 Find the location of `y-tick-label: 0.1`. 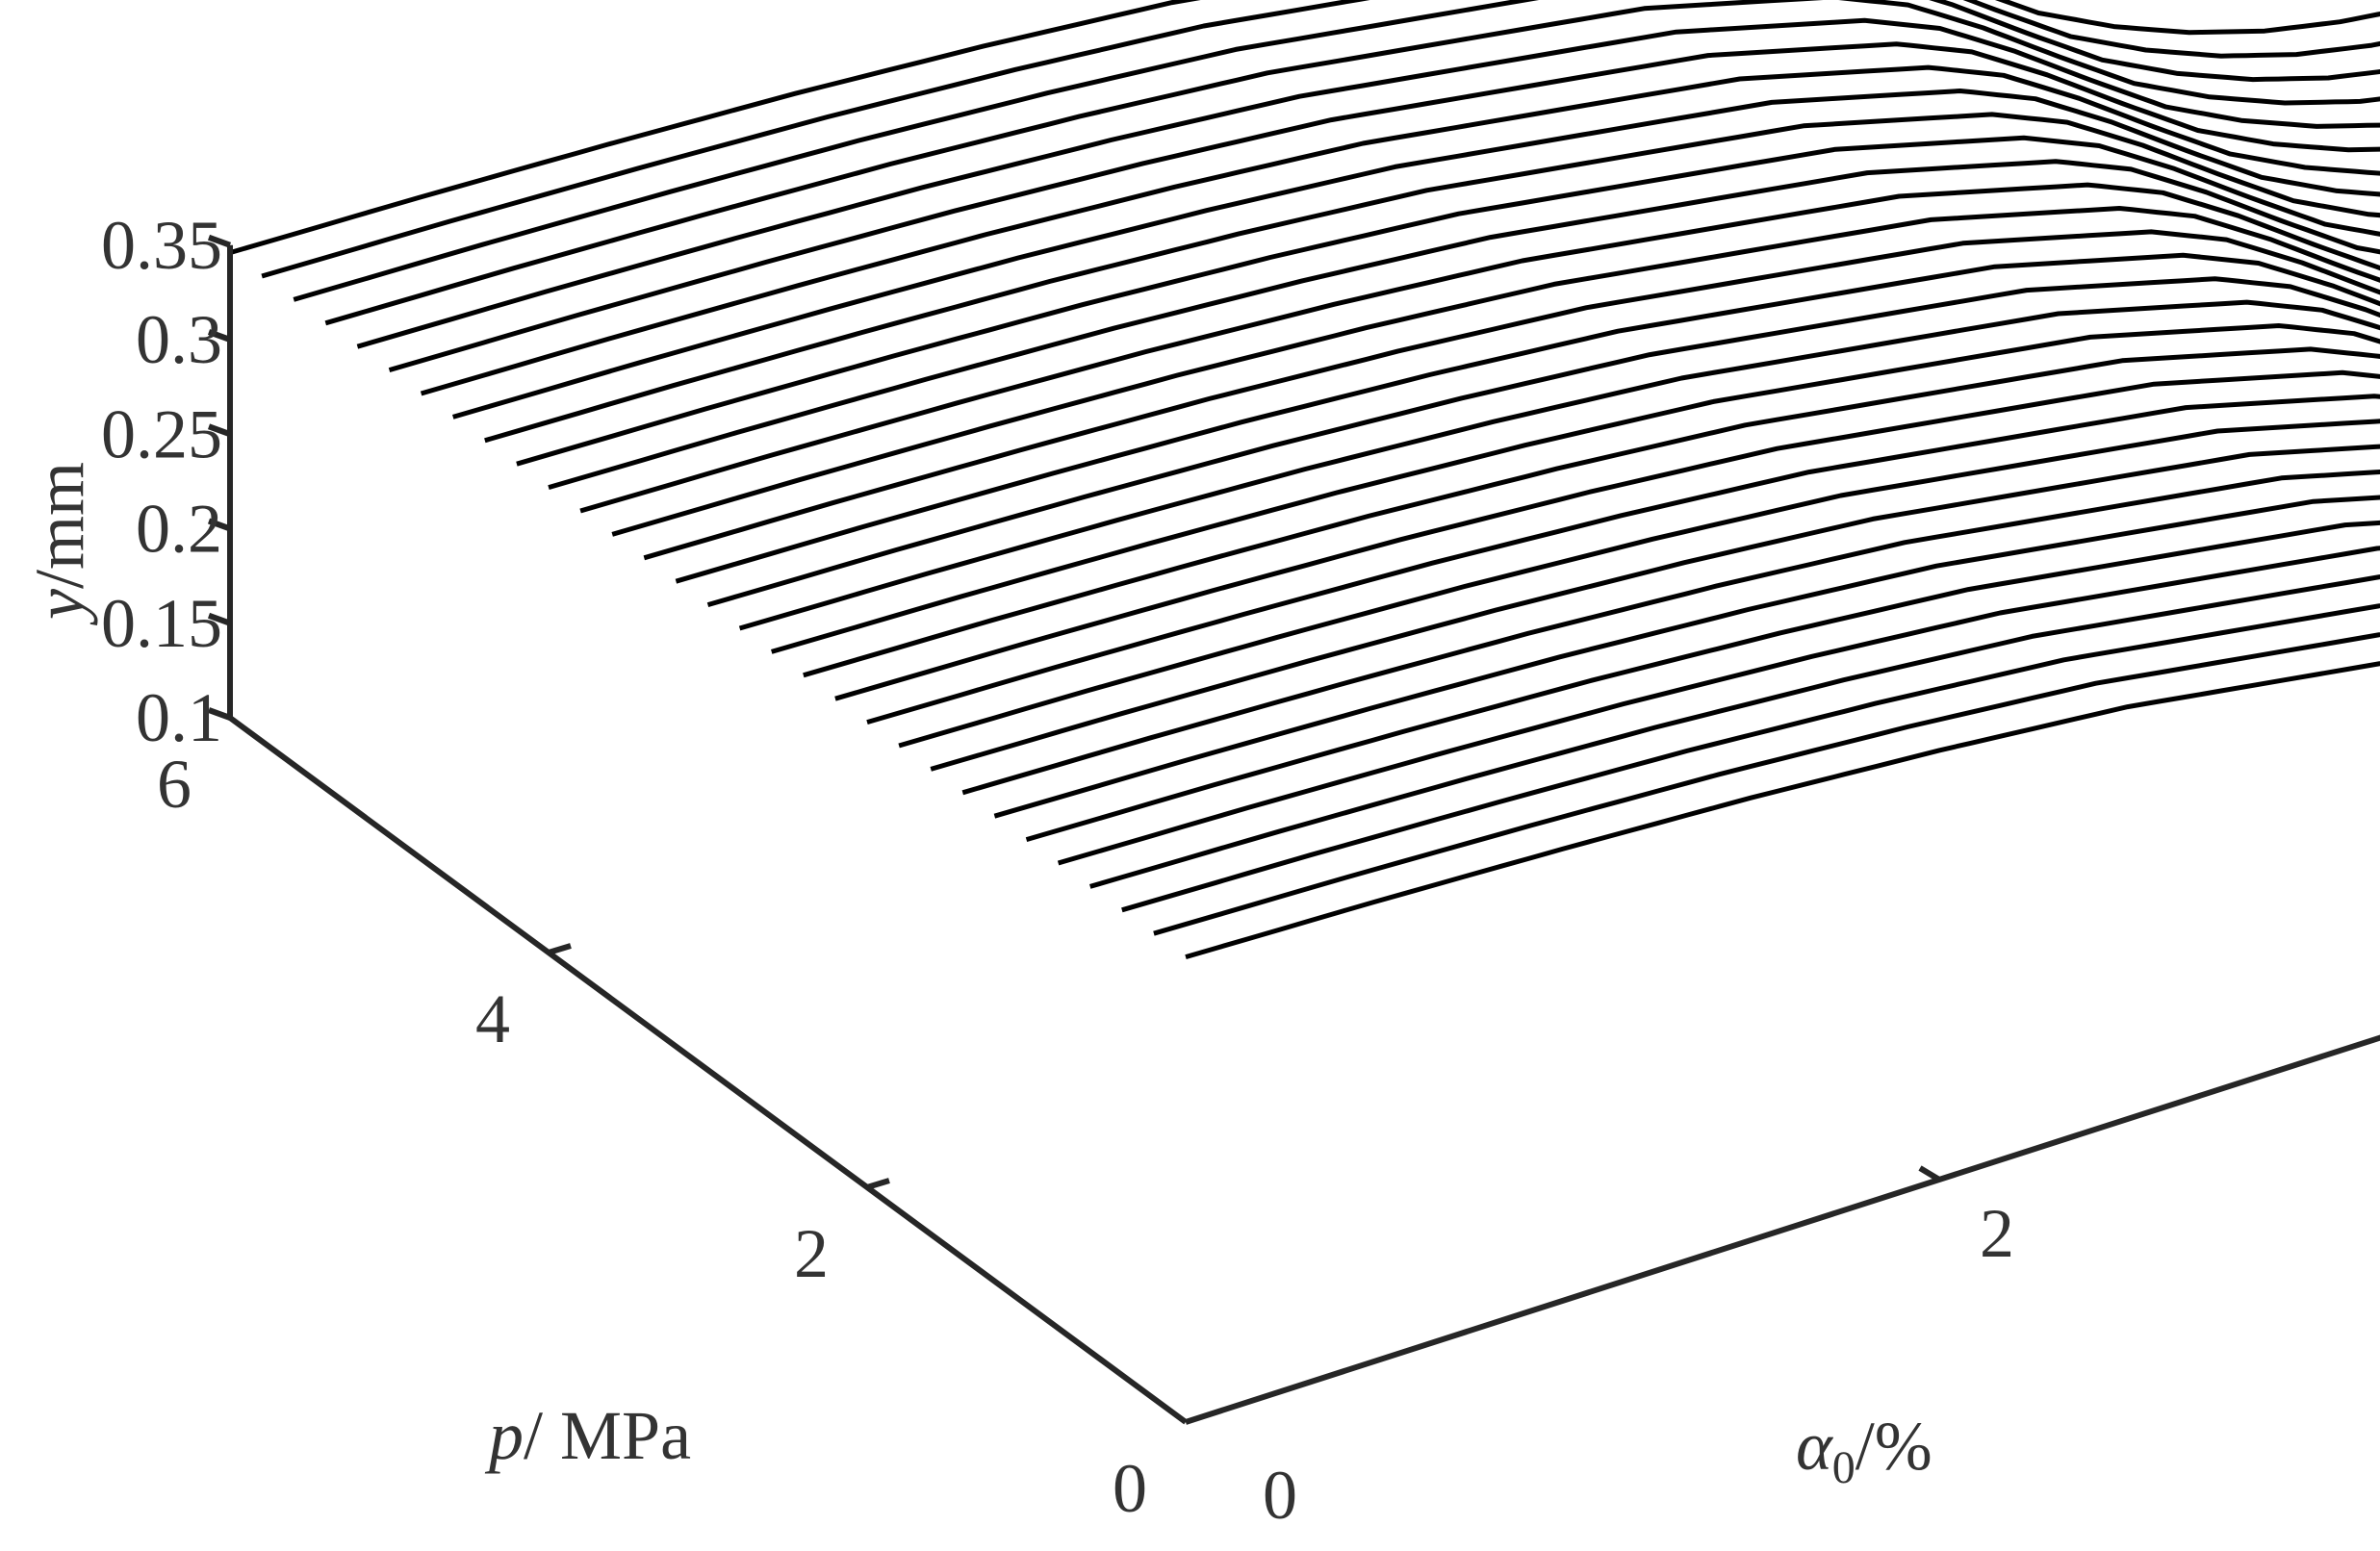

y-tick-label: 0.1 is located at coordinates (179, 717).